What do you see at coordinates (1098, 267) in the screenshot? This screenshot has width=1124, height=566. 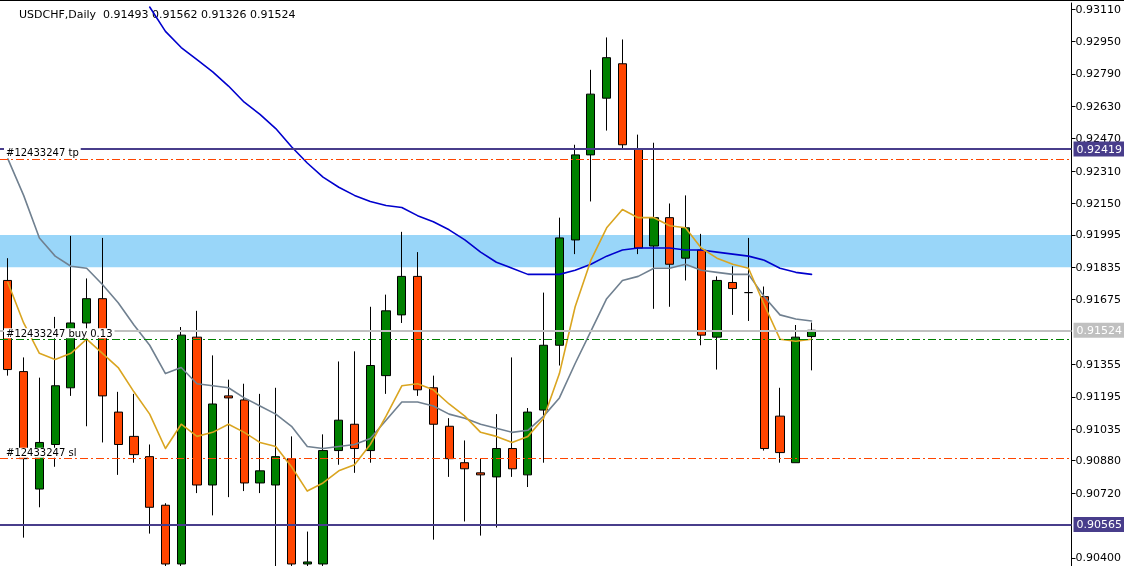 I see `y-tick-label: 0.91835` at bounding box center [1098, 267].